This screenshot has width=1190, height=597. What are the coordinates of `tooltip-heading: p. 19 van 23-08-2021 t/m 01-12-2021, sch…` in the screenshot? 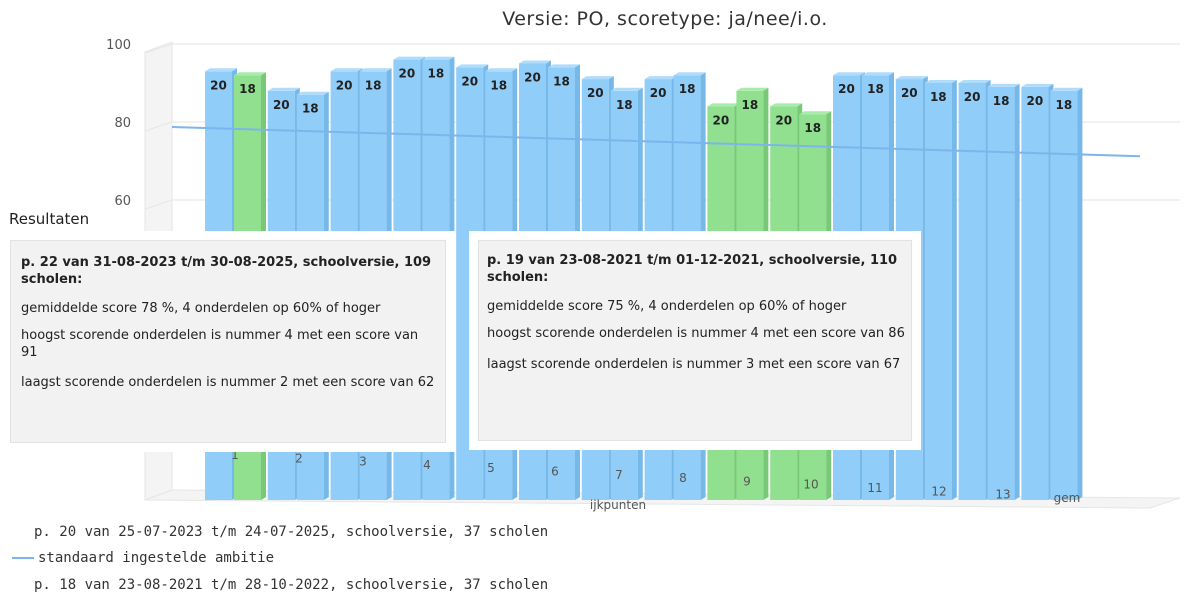 It's located at (692, 269).